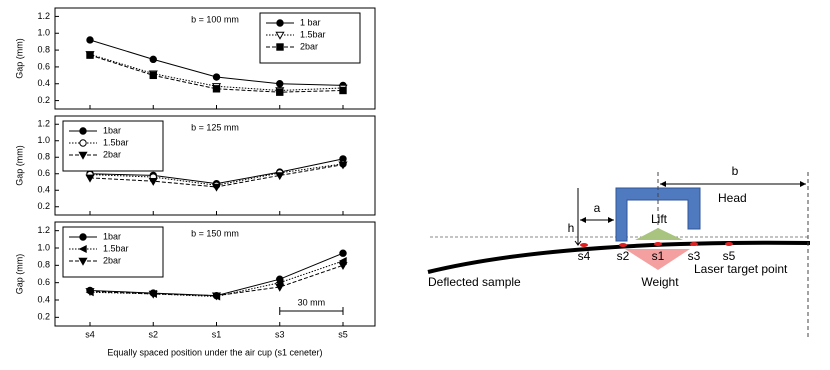 The width and height of the screenshot is (830, 370). What do you see at coordinates (343, 334) in the screenshot?
I see `x-tick-label: s5` at bounding box center [343, 334].